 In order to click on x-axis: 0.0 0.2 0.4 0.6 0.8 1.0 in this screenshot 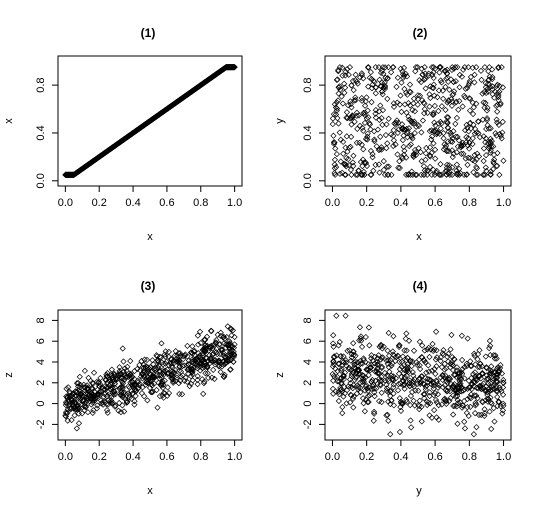, I will do `click(150, 197)`.